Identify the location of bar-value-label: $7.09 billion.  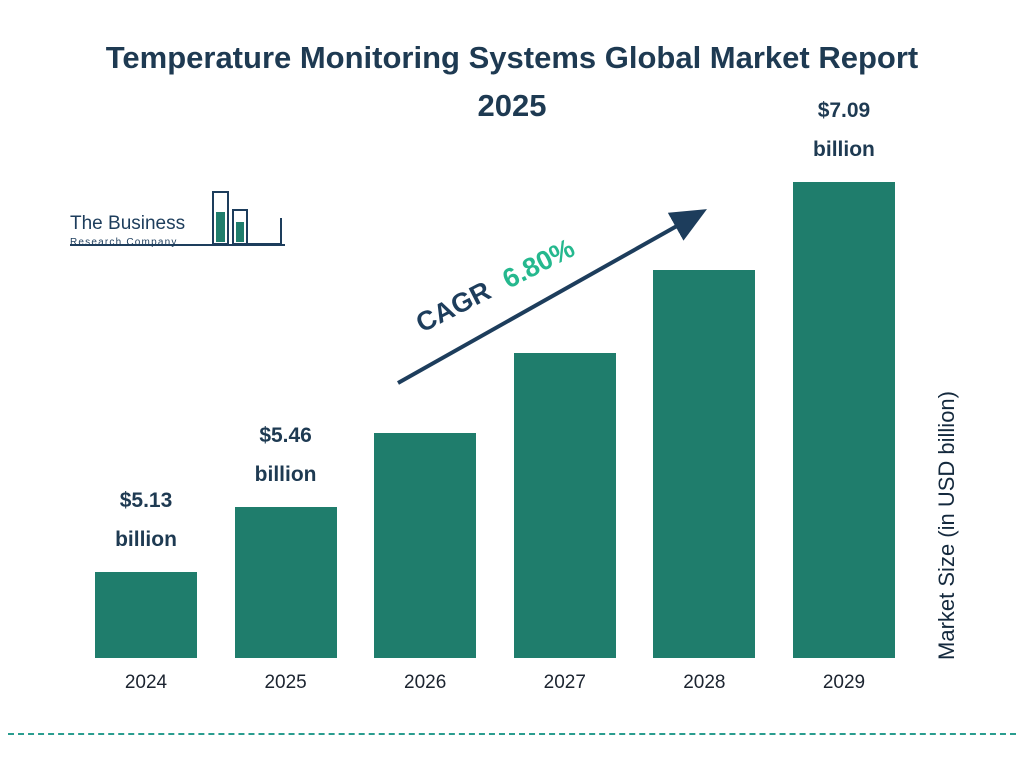
(844, 130).